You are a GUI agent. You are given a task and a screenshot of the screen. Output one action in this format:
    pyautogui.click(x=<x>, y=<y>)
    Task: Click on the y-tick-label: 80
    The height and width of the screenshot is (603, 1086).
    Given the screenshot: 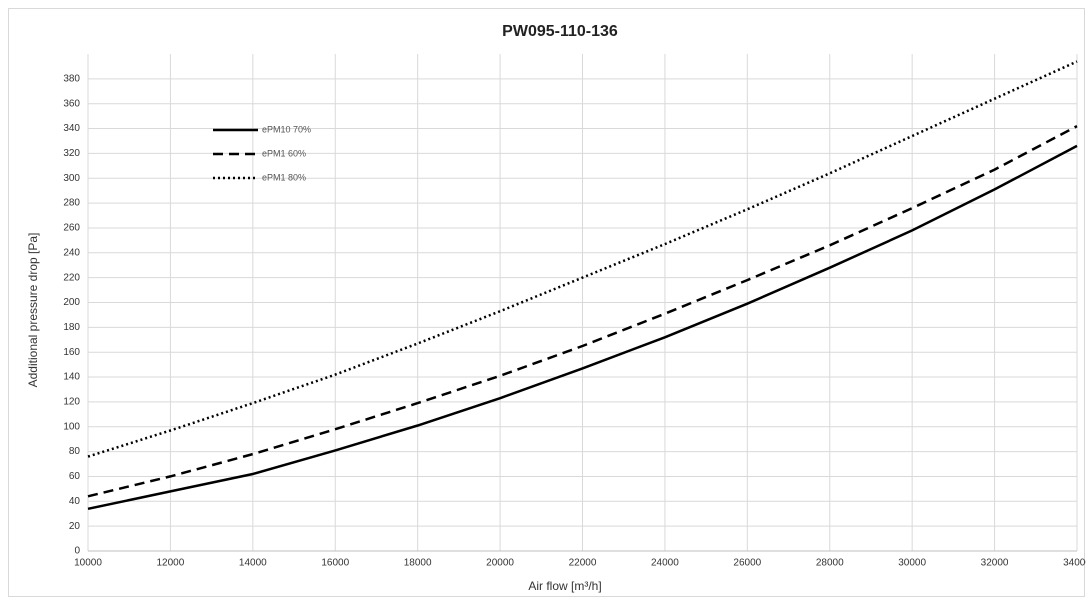 What is the action you would take?
    pyautogui.click(x=75, y=451)
    